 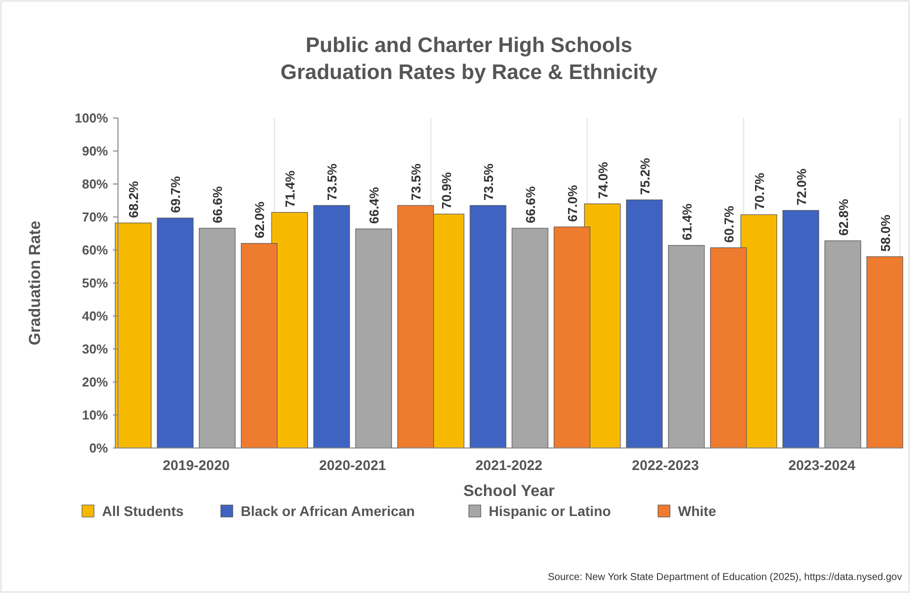 I want to click on x-axis-title: School Year, so click(x=509, y=491).